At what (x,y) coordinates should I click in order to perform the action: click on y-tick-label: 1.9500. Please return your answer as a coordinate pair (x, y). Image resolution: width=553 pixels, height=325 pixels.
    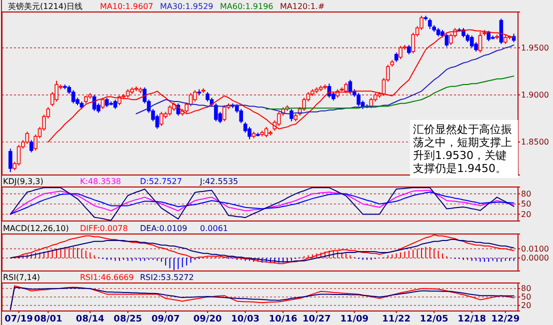
    Looking at the image, I should click on (535, 47).